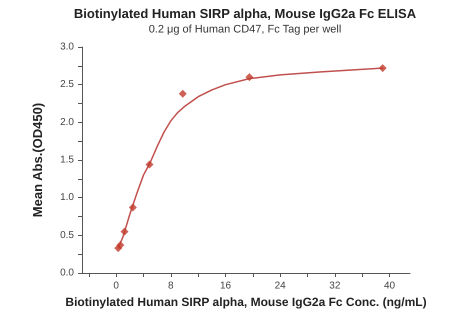 This screenshot has width=450, height=321. I want to click on y-tick-label: 2.5, so click(67, 84).